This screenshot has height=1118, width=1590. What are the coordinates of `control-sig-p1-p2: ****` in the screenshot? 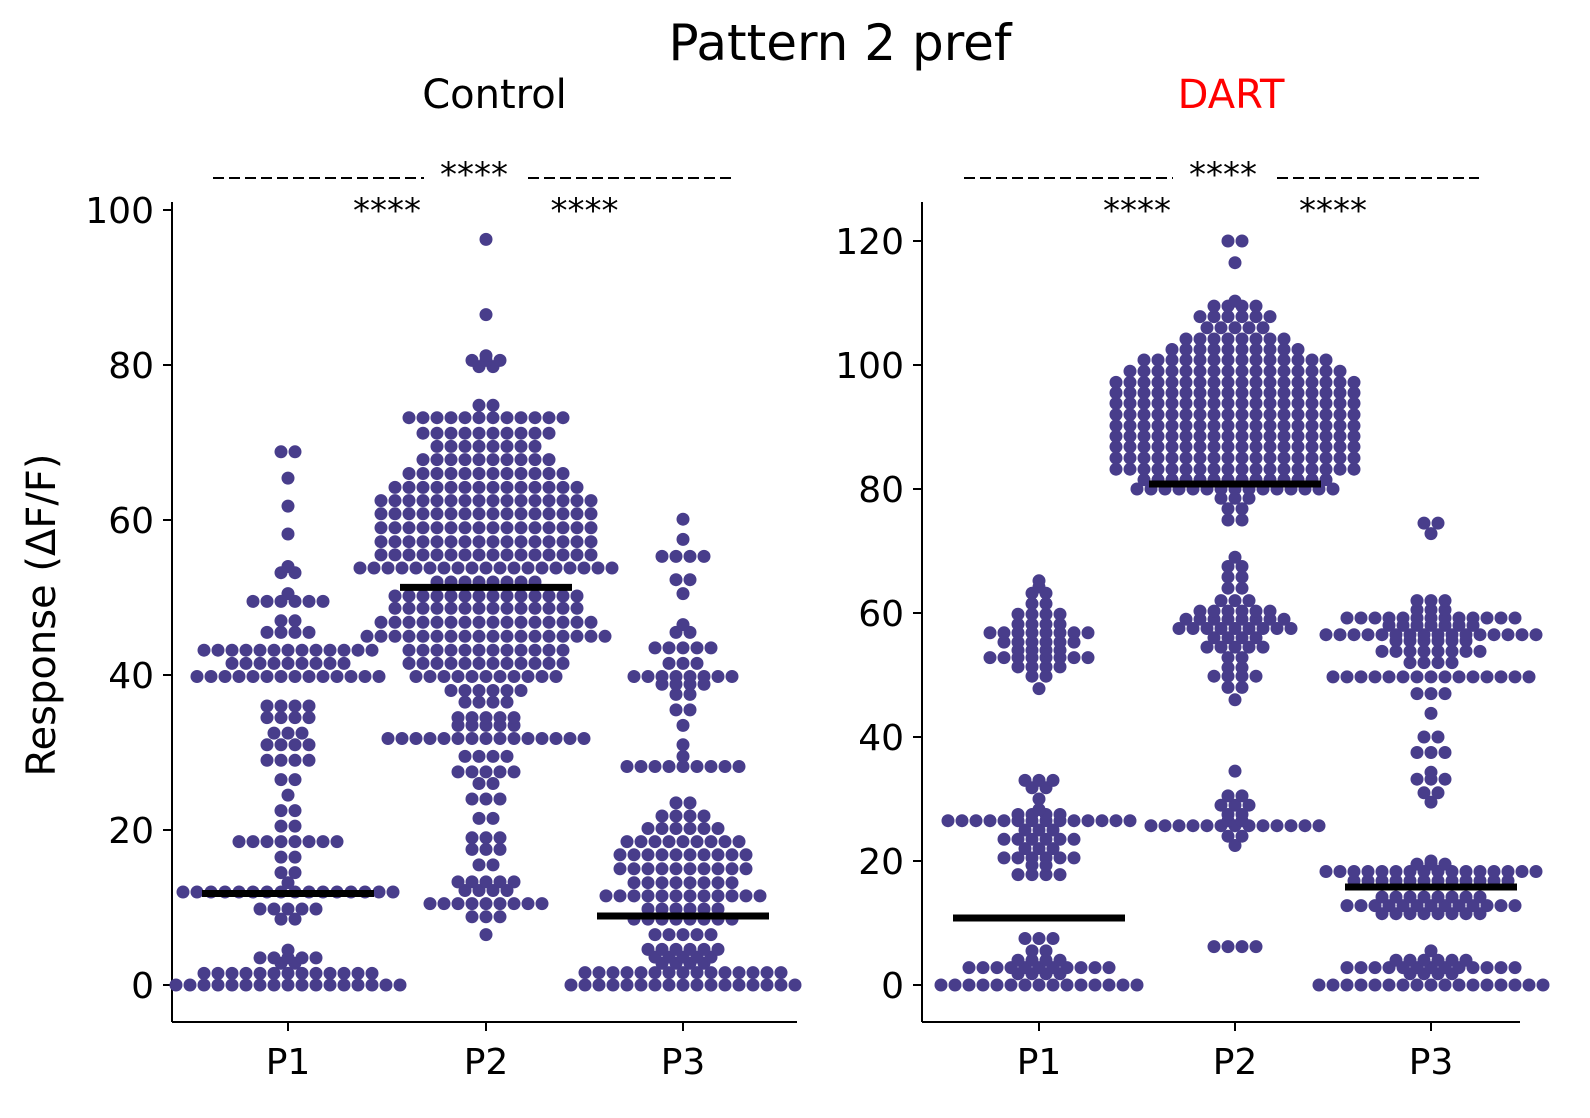 It's located at (387, 211).